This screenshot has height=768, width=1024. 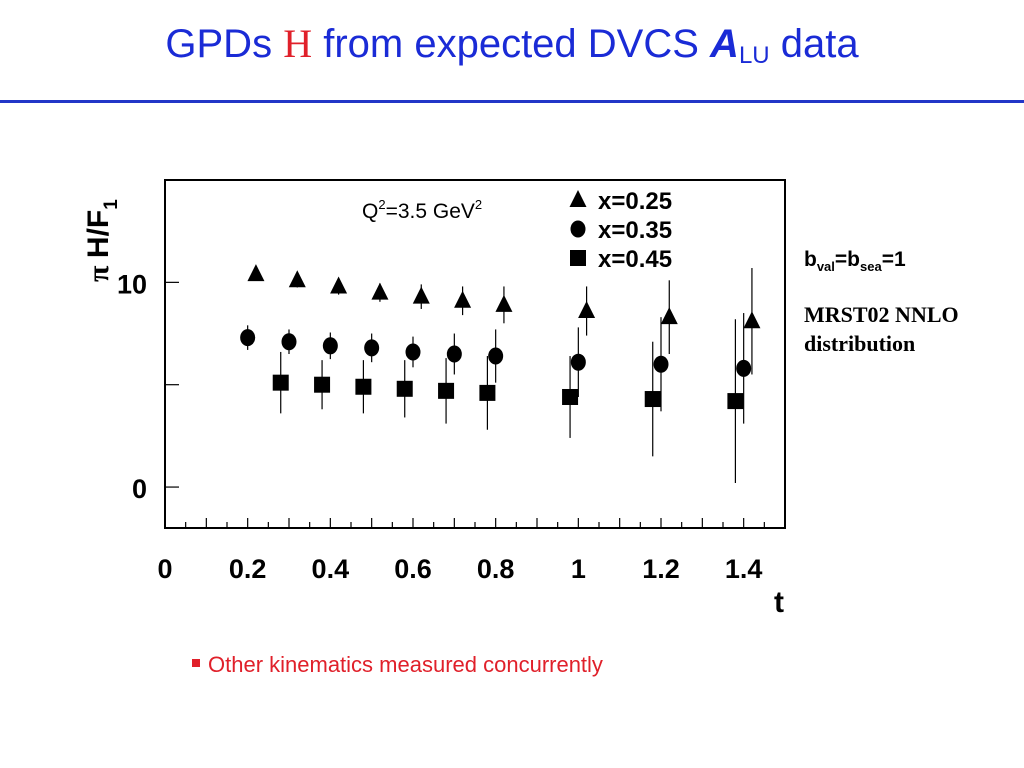 I want to click on title-suffix: data, so click(x=819, y=44).